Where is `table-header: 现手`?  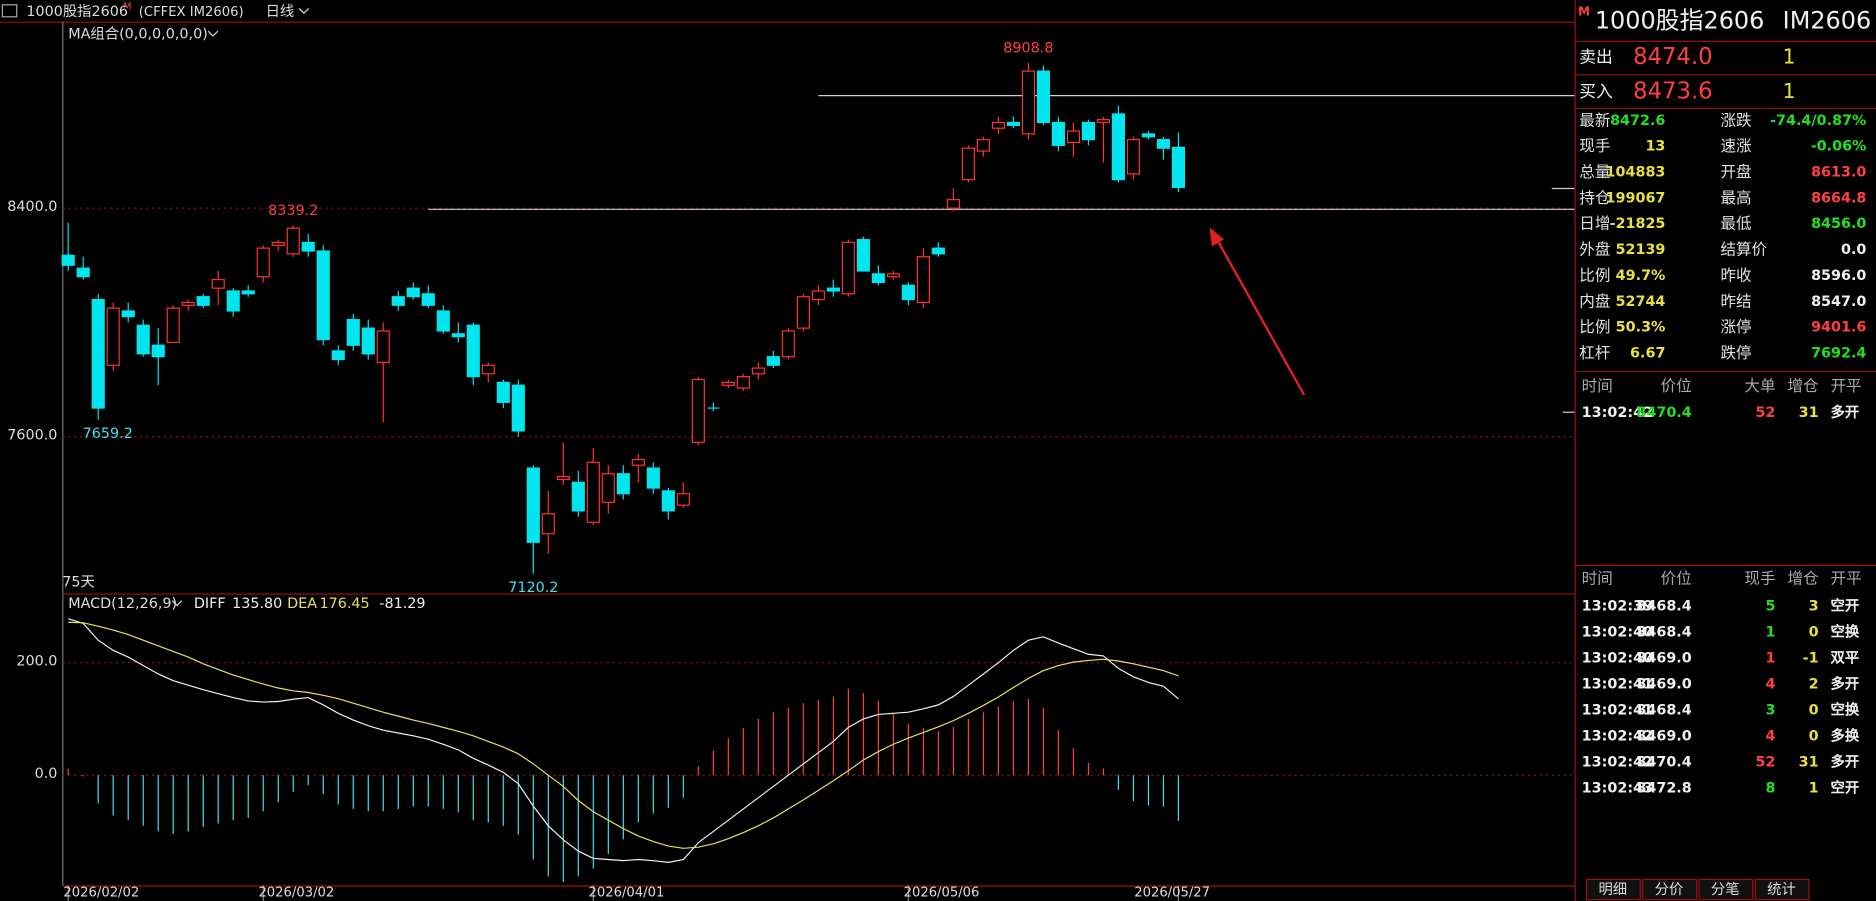 table-header: 现手 is located at coordinates (1759, 579).